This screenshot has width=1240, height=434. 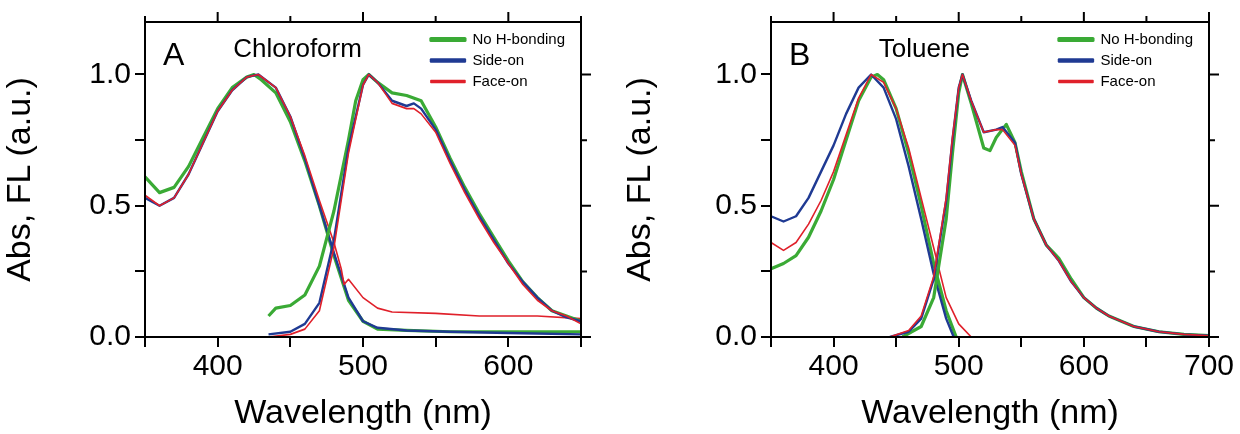 I want to click on text: Chloroform, so click(x=297, y=48).